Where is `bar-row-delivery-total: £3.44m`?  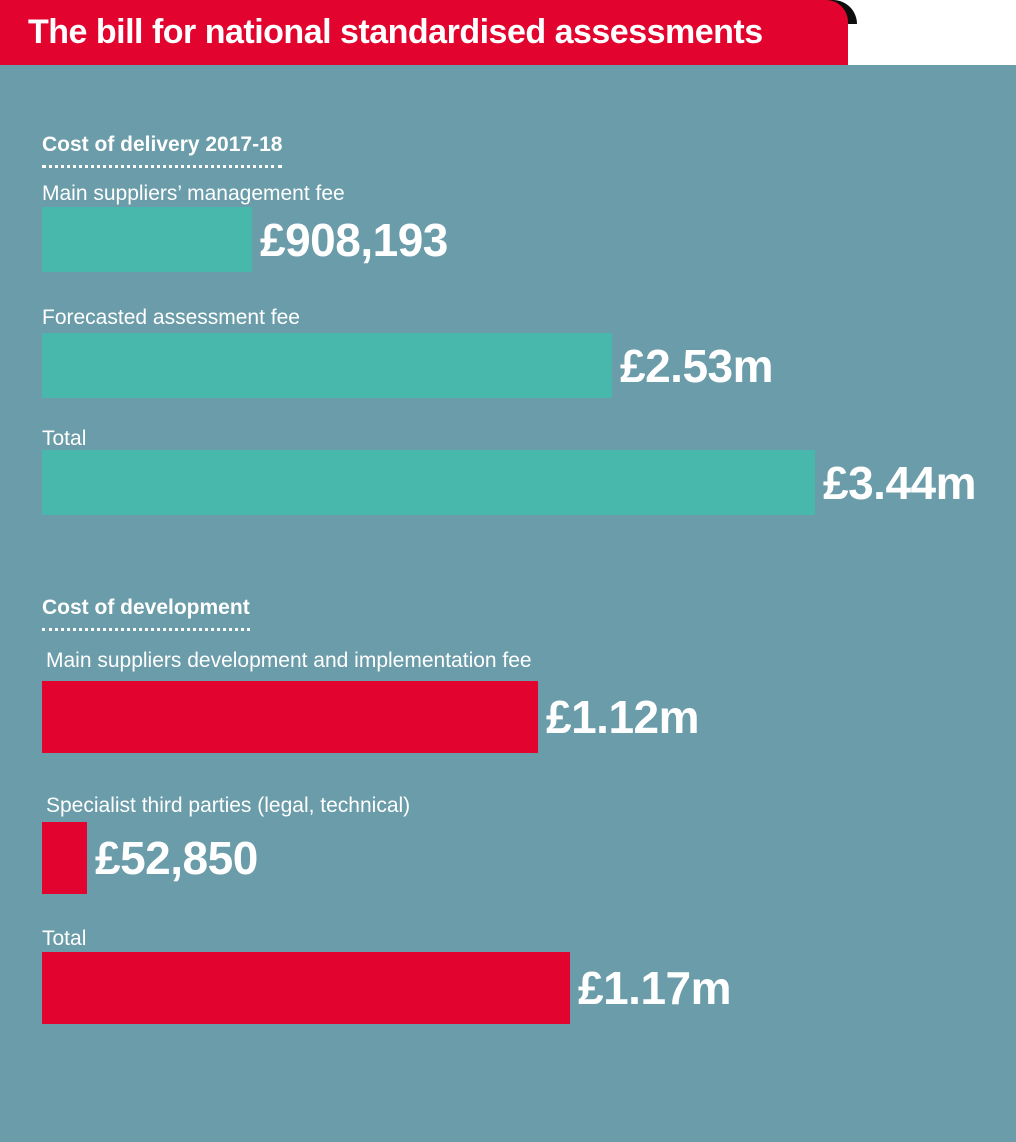
bar-row-delivery-total: £3.44m is located at coordinates (509, 482).